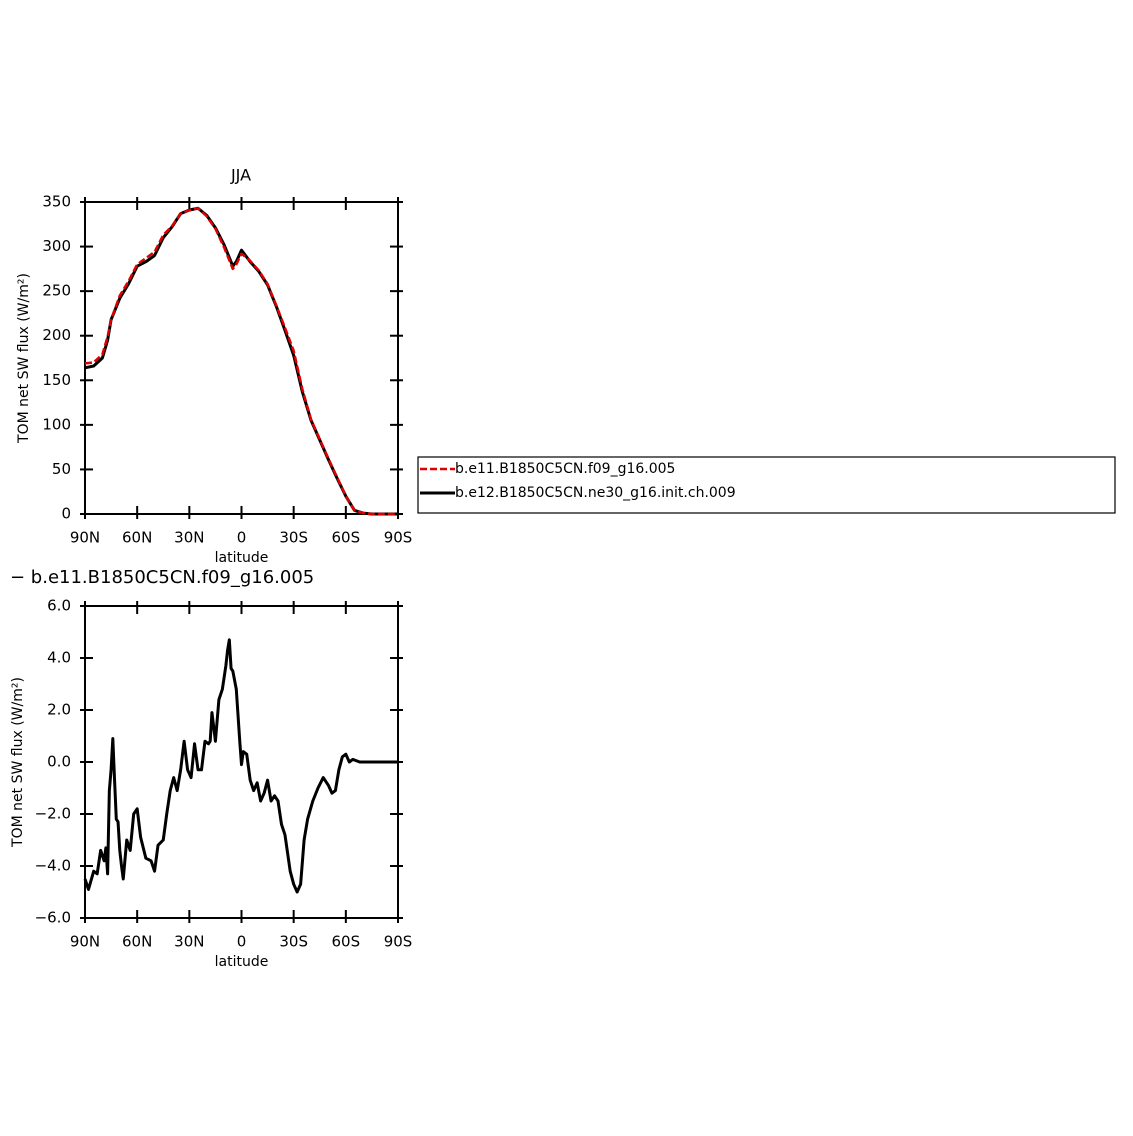 Image resolution: width=1133 pixels, height=1136 pixels. What do you see at coordinates (61, 469) in the screenshot?
I see `y-tick-label: 50` at bounding box center [61, 469].